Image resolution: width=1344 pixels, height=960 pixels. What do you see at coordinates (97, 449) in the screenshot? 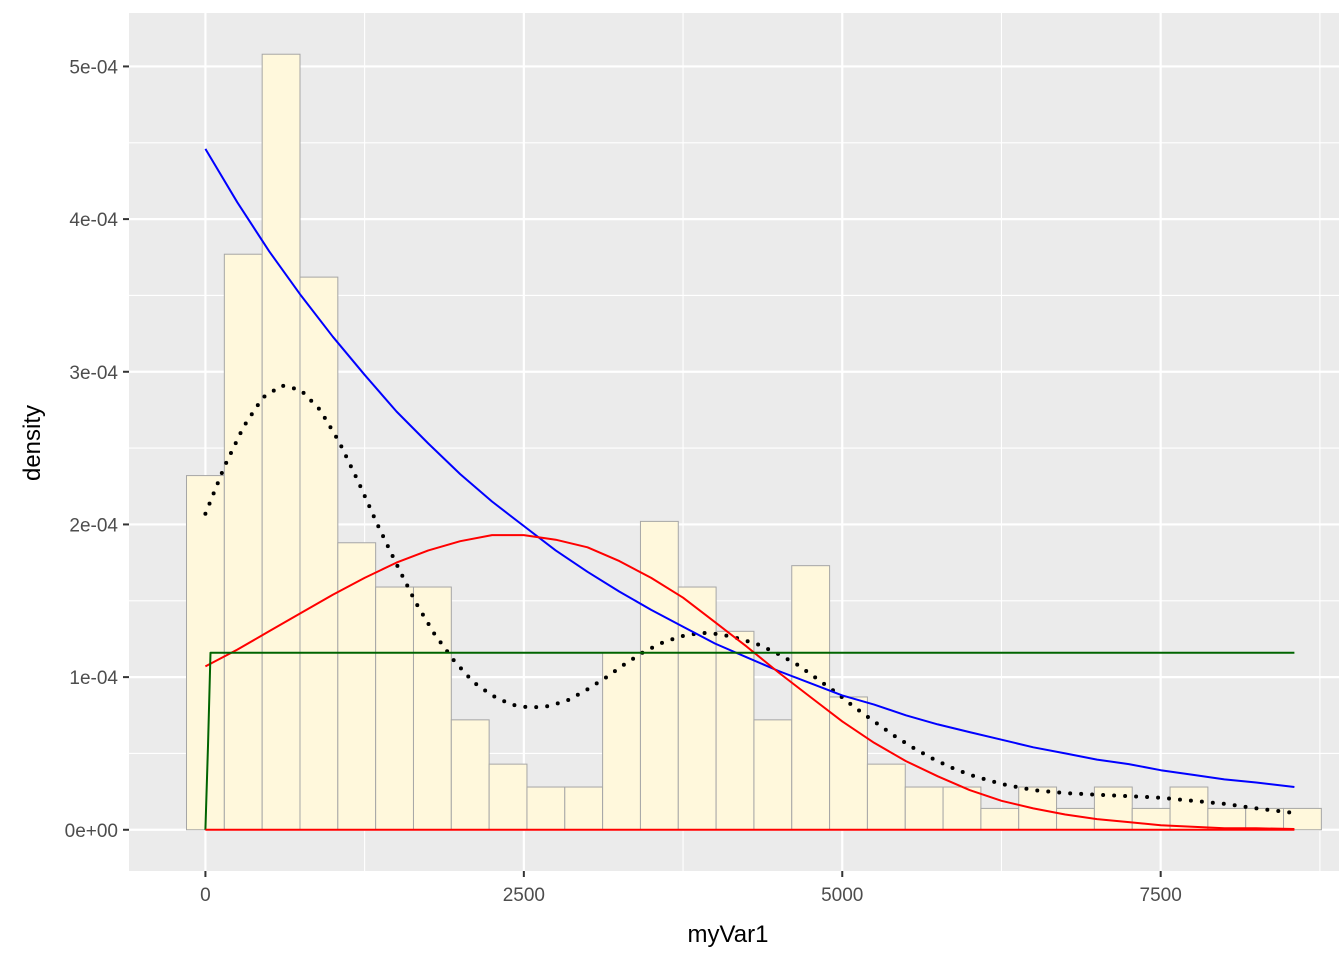
I see `y-axis: 0e+00 1e-04 2e-04 3e-04 4e-04 5e-04` at bounding box center [97, 449].